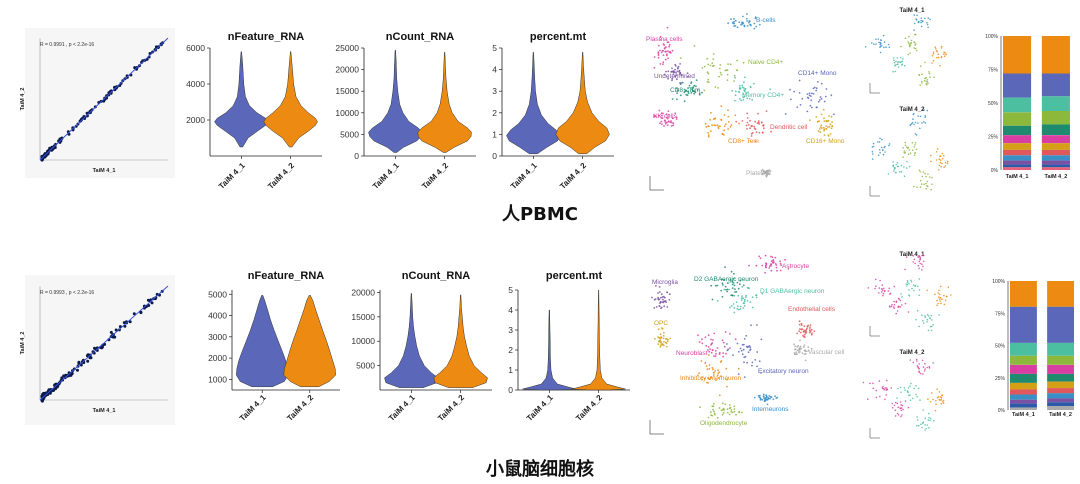 The width and height of the screenshot is (1080, 484). What do you see at coordinates (995, 171) in the screenshot?
I see `y-tick-label: 0%` at bounding box center [995, 171].